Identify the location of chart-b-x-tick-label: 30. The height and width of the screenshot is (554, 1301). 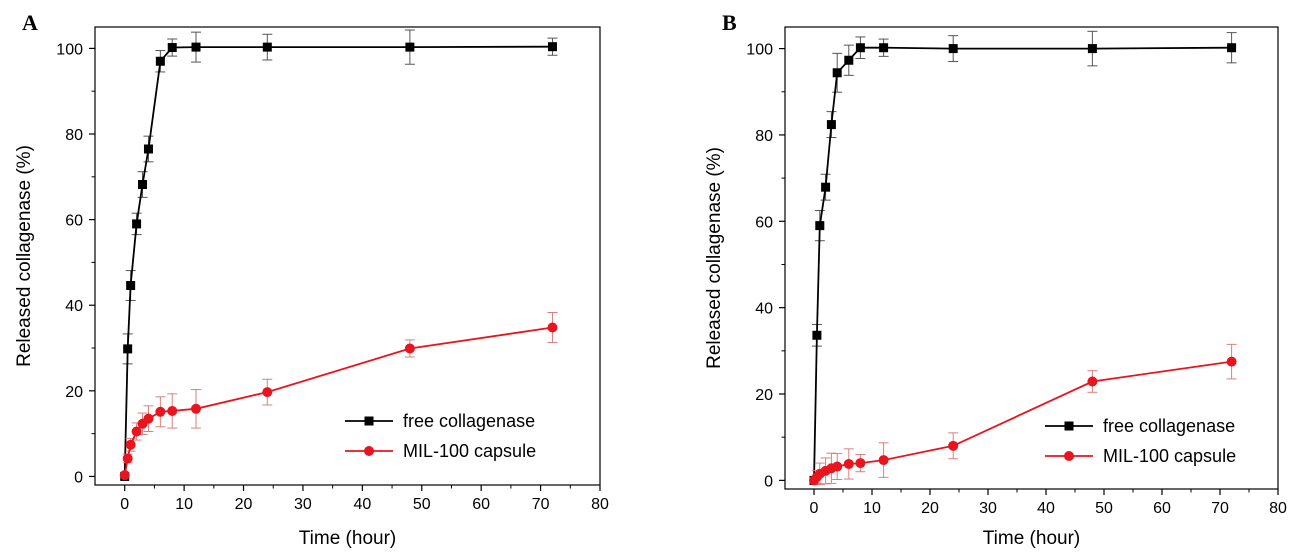
(988, 508).